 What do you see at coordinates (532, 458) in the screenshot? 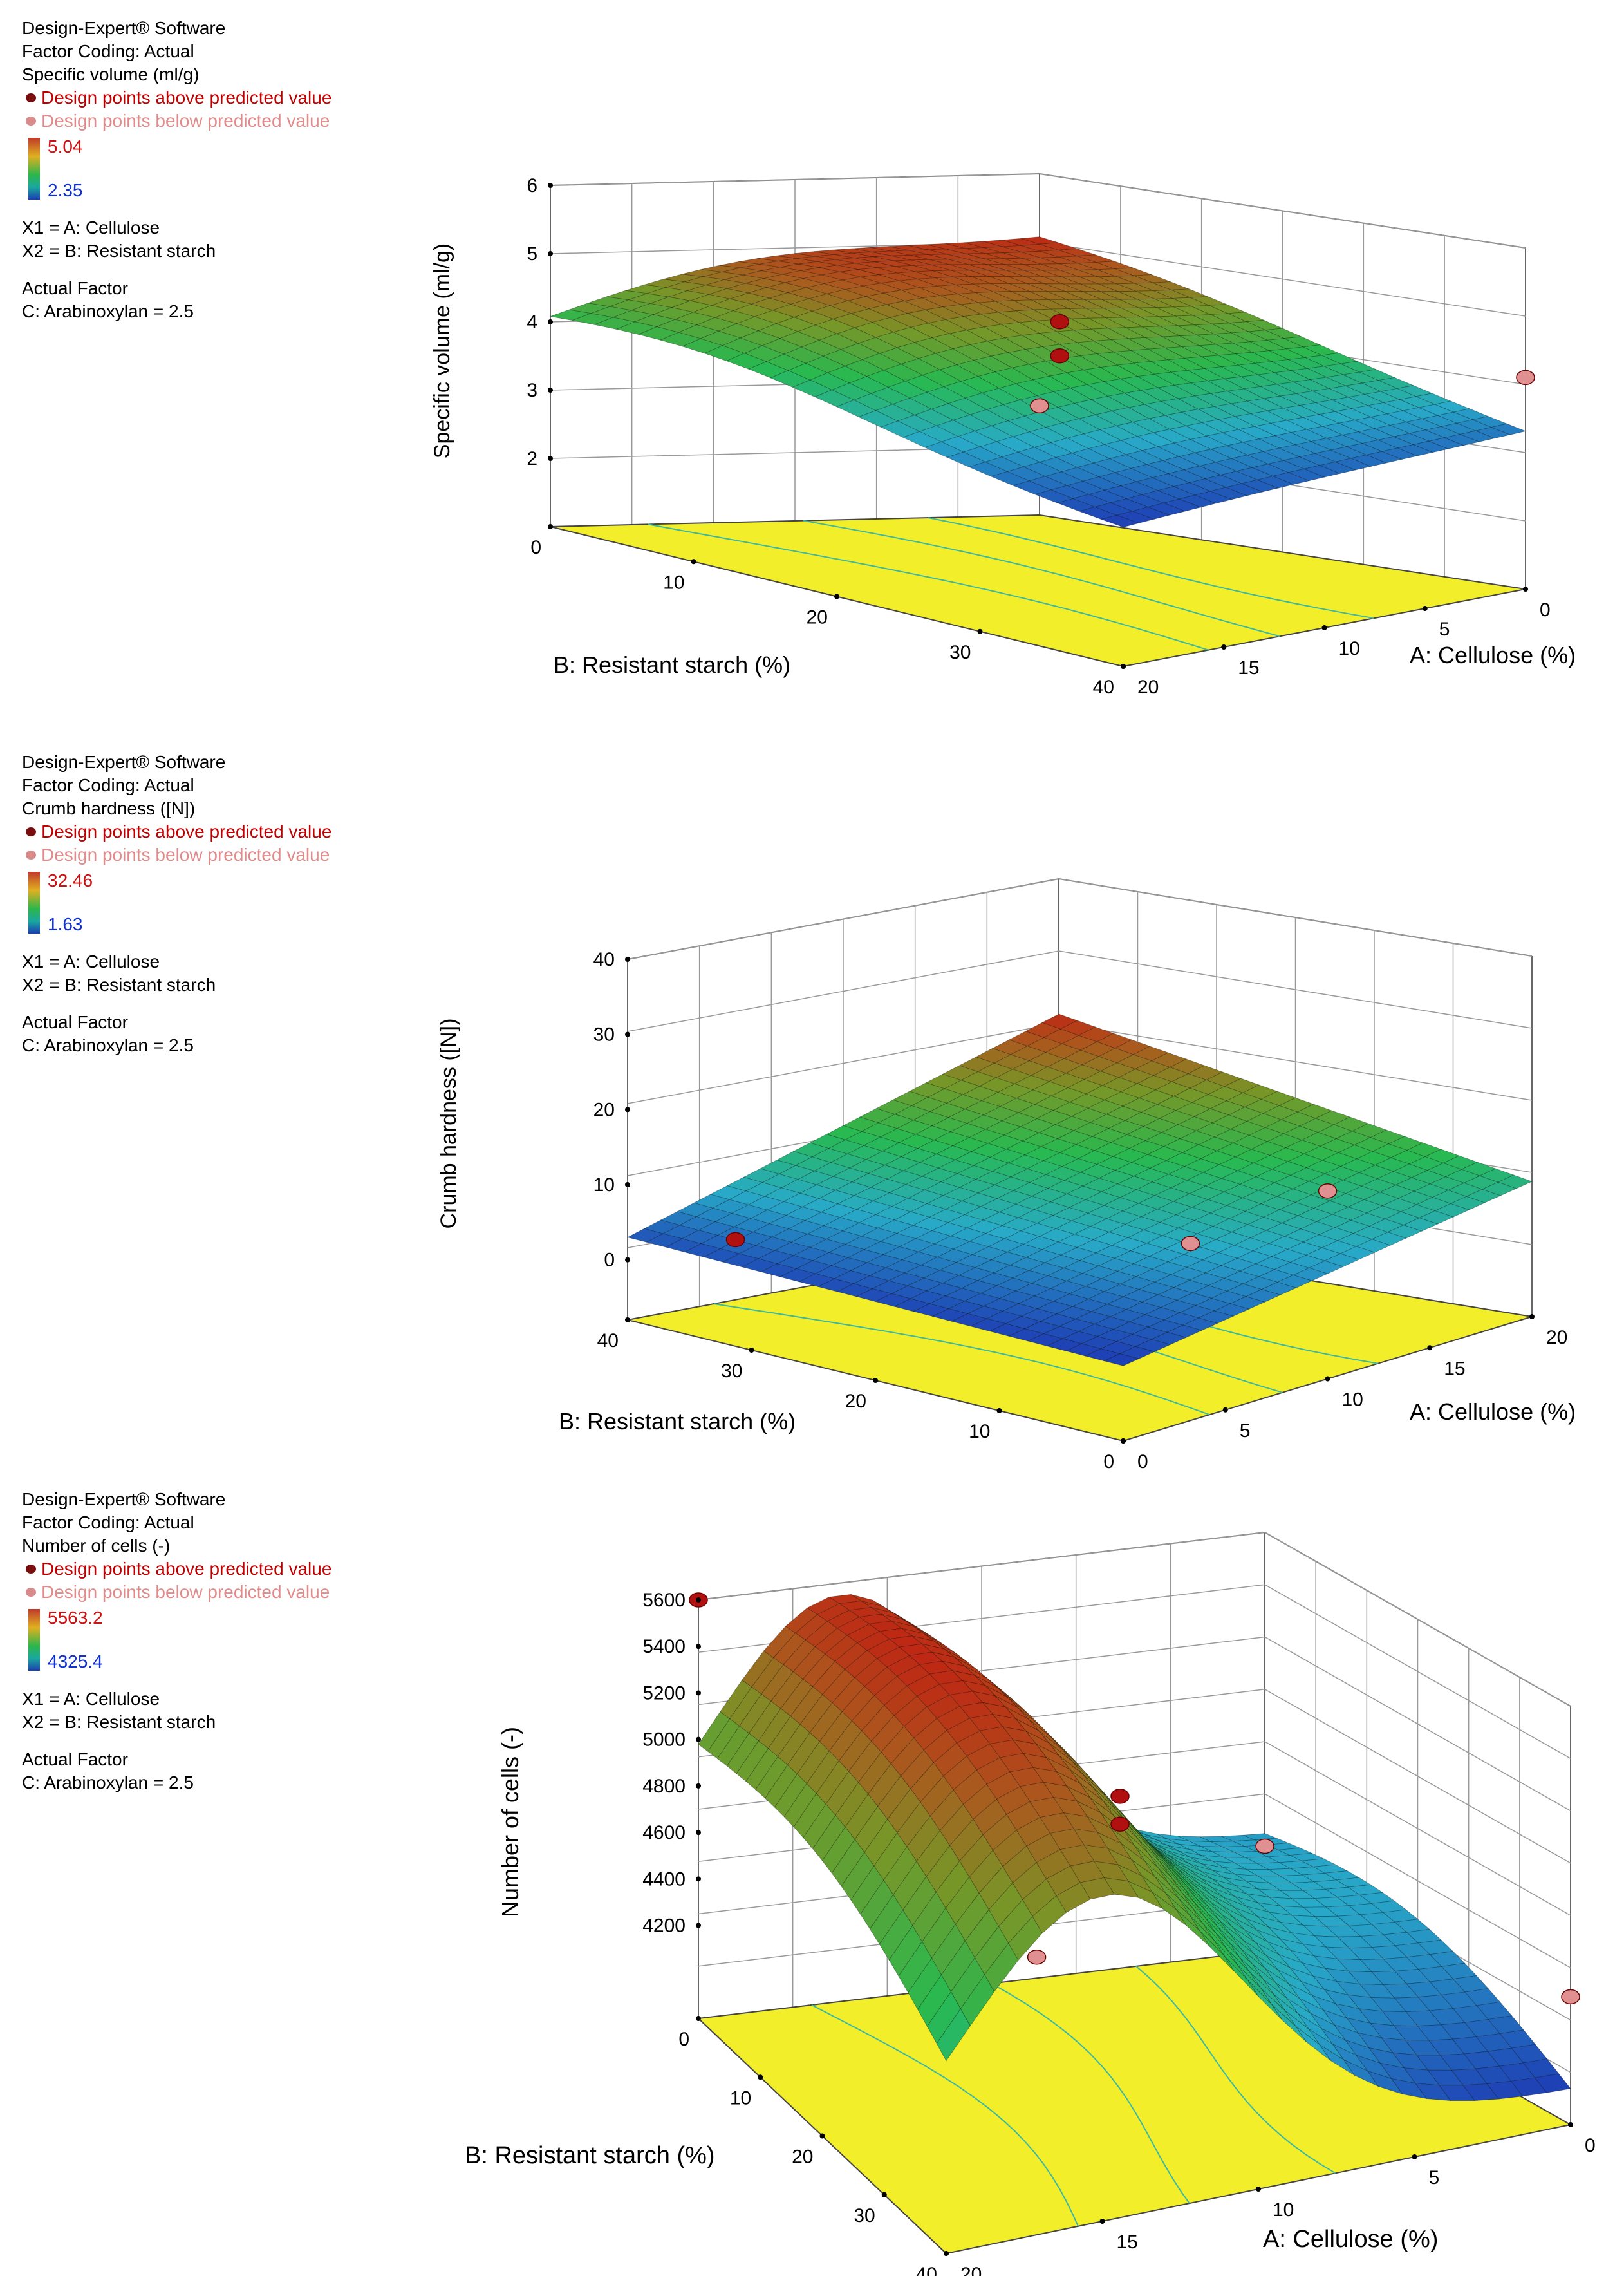
I see `z-tick-label: 2` at bounding box center [532, 458].